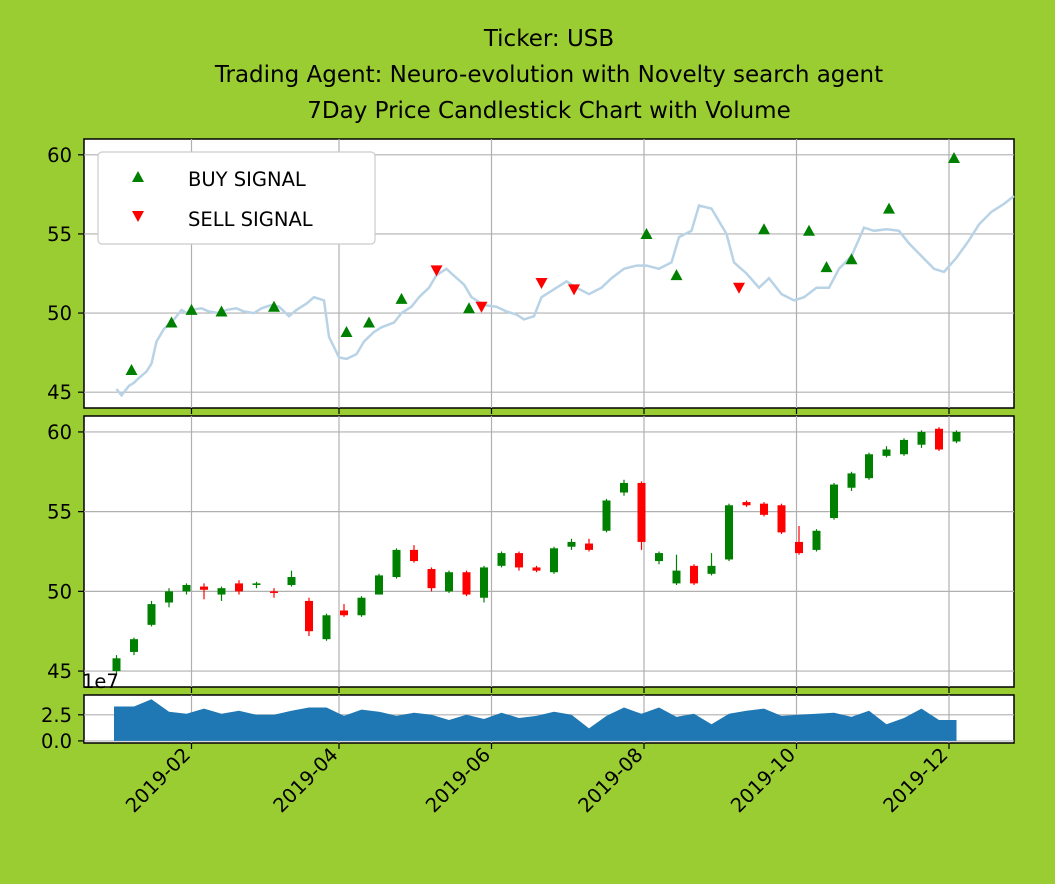 The height and width of the screenshot is (884, 1055). Describe the element at coordinates (570, 411) in the screenshot. I see `price-panel-x-ticks` at that location.